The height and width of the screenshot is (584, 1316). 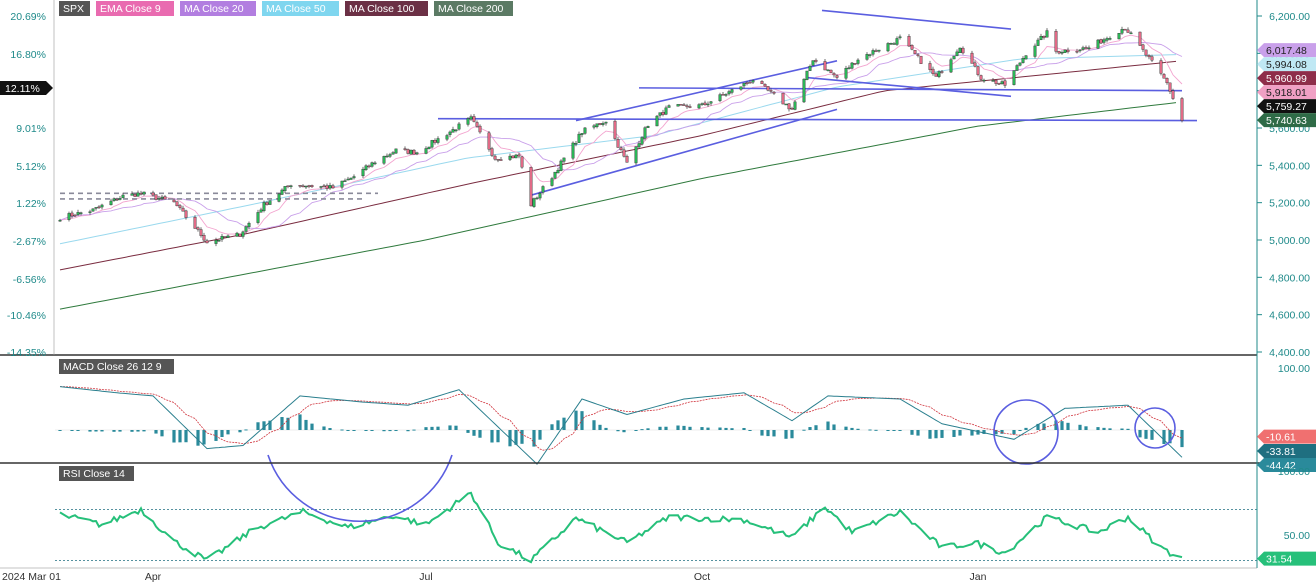 I want to click on rsi-tick-label: 50.00, so click(x=1297, y=536).